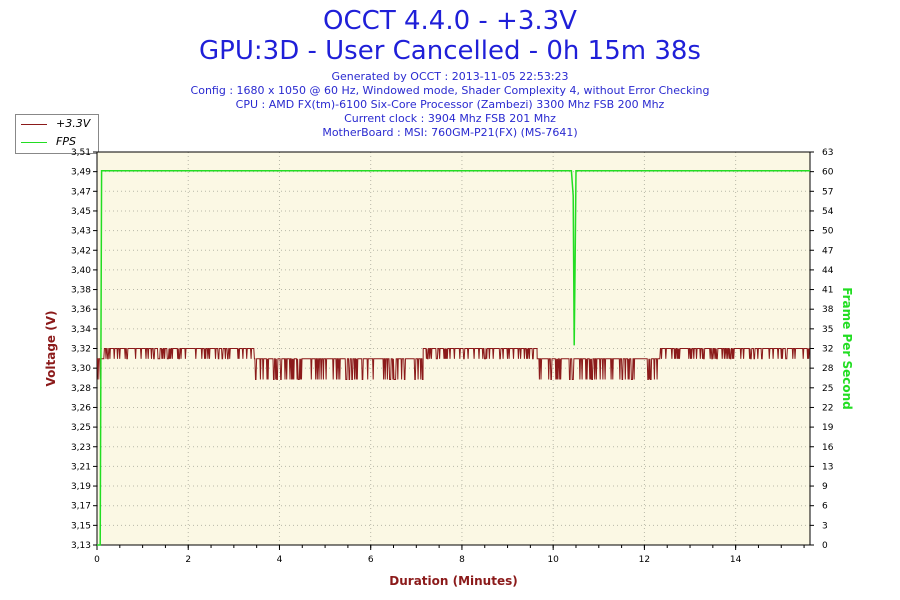 The image size is (900, 600). What do you see at coordinates (828, 428) in the screenshot?
I see `y-right-tick-label: 19` at bounding box center [828, 428].